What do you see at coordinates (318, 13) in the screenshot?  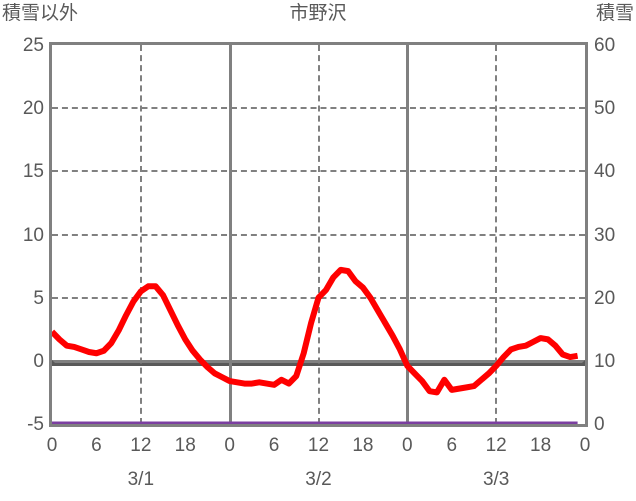 I see `chart-title: 市野沢` at bounding box center [318, 13].